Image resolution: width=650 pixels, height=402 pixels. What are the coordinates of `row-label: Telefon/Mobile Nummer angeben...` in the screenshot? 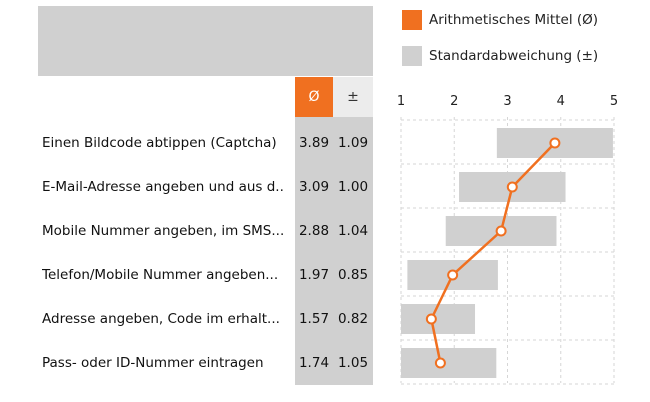 It's located at (160, 275).